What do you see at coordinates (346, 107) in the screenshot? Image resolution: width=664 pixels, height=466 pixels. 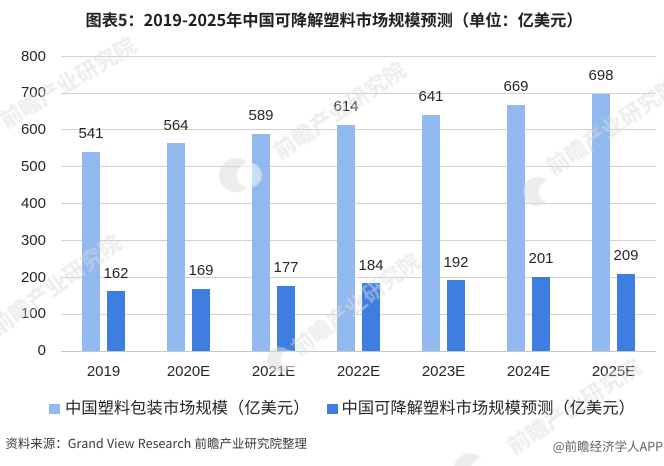 I see `bar-value-label: 614` at bounding box center [346, 107].